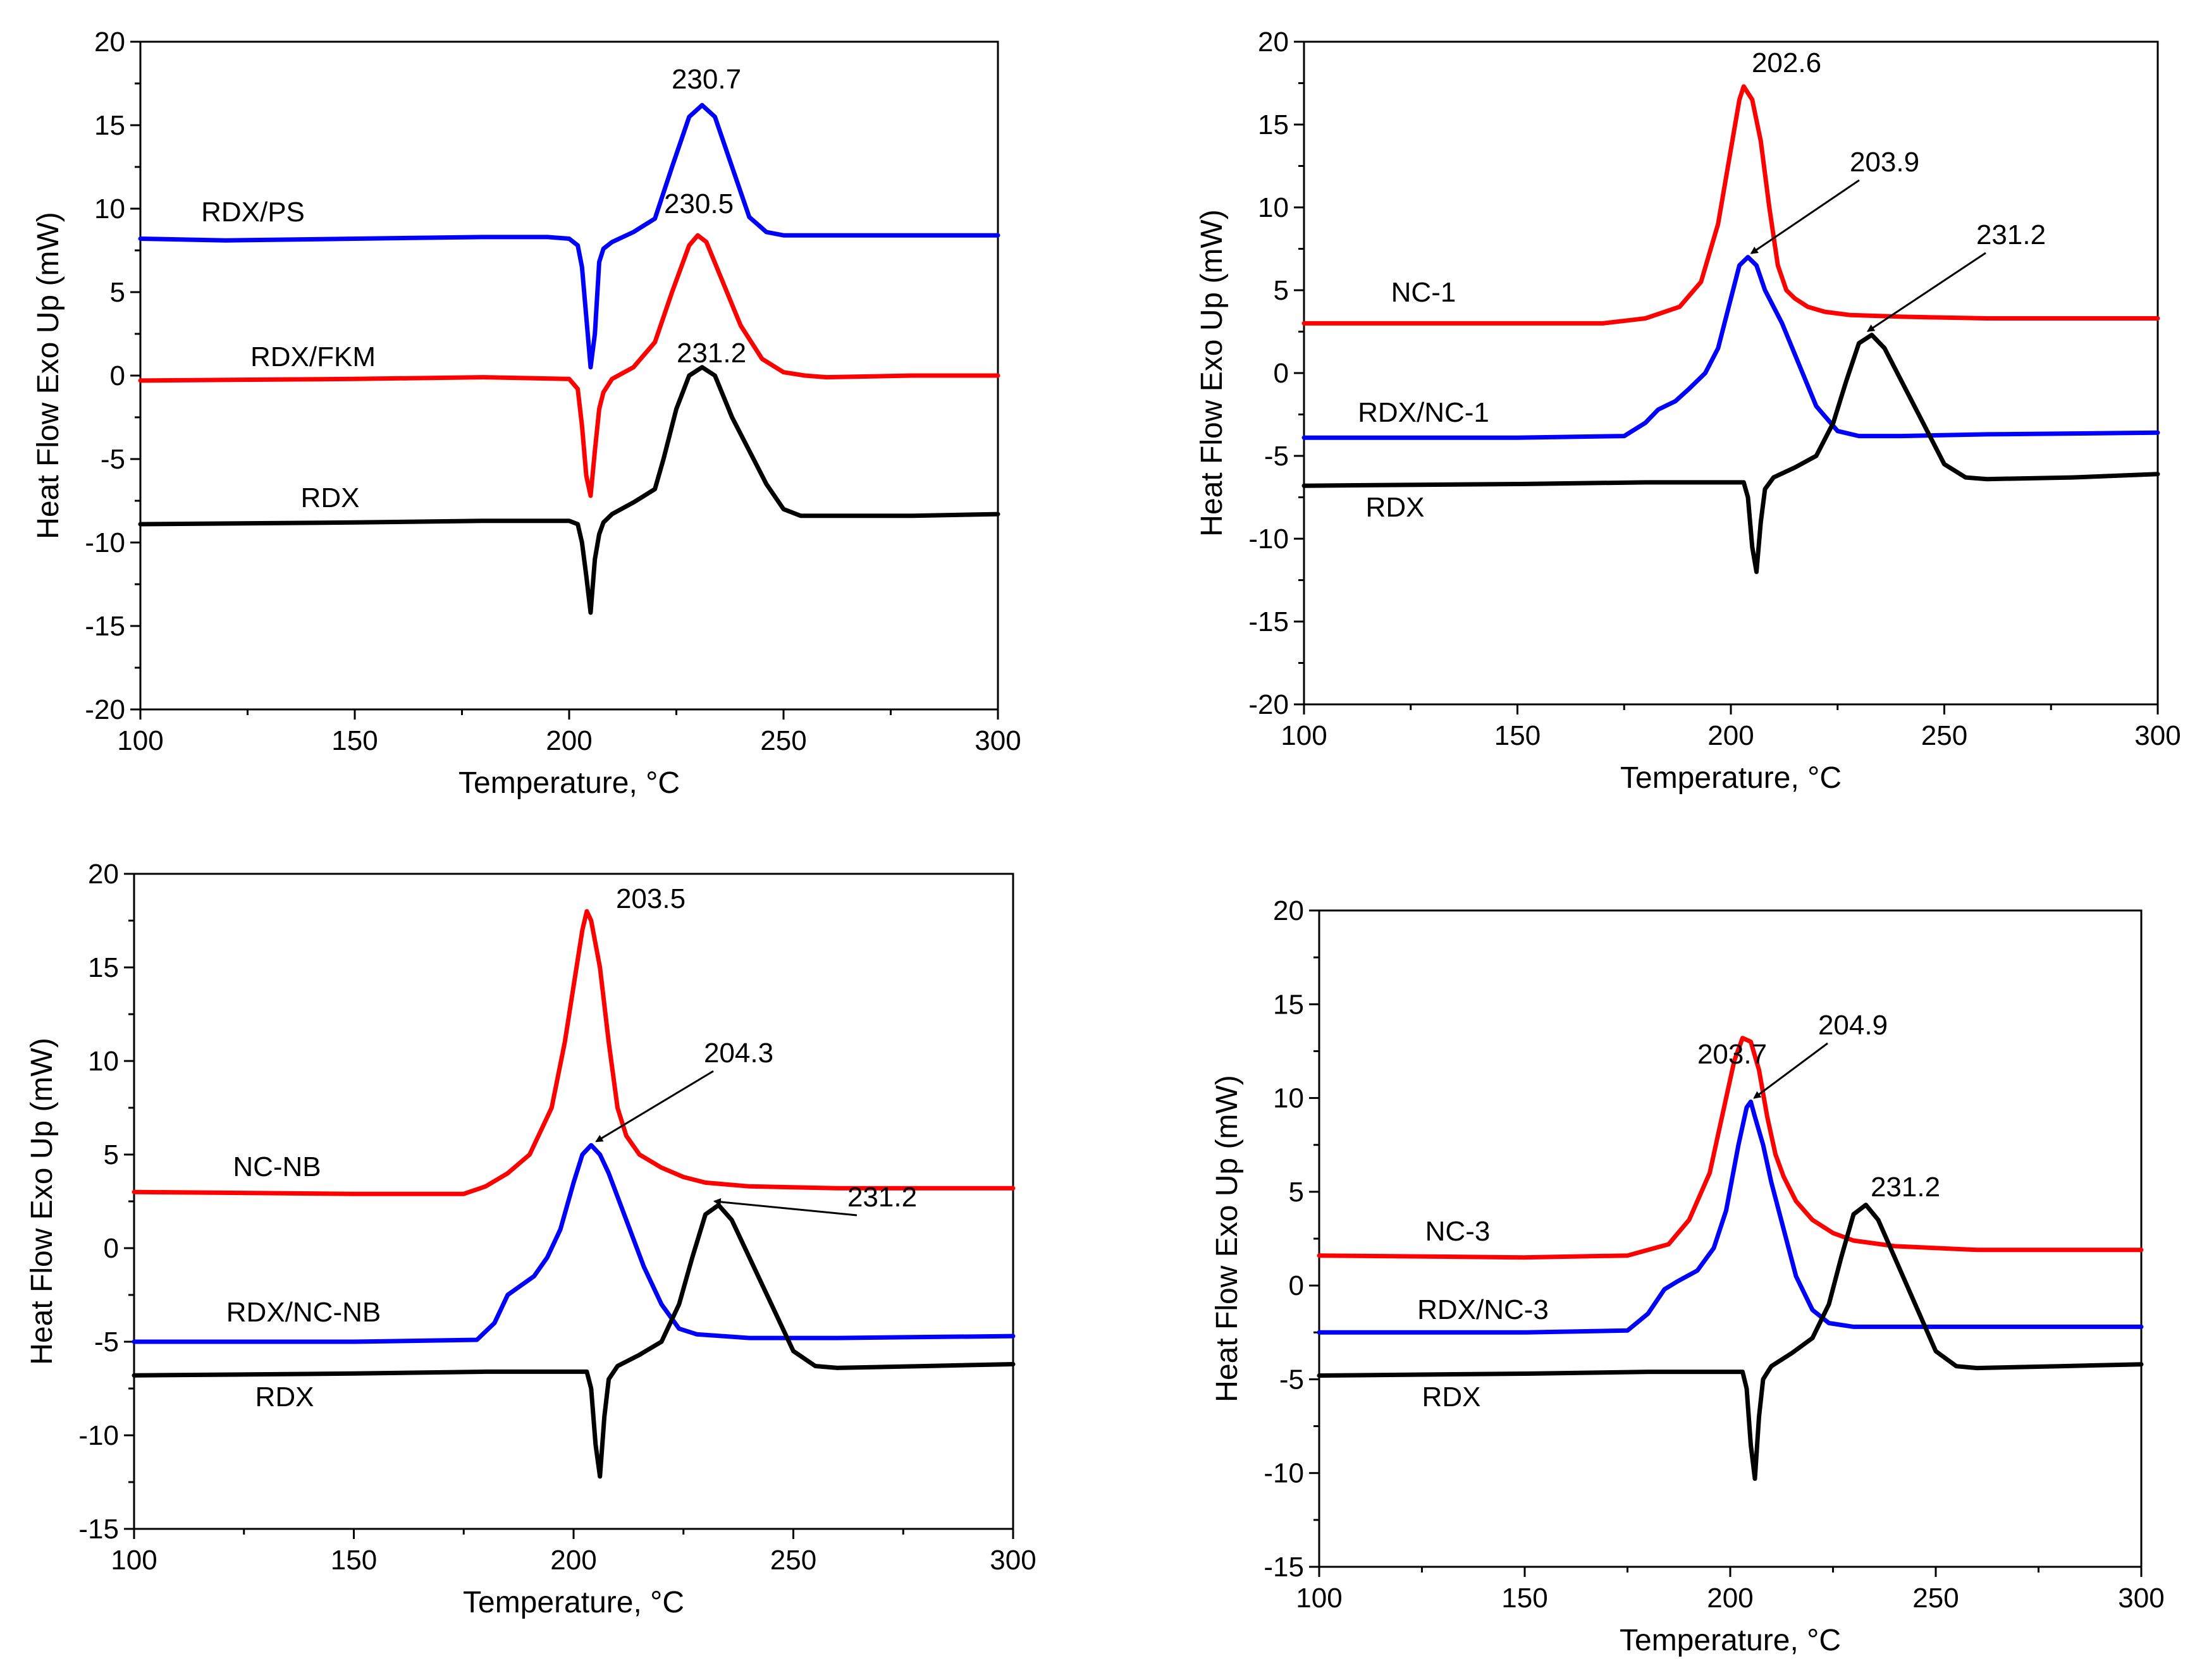  I want to click on peak-label: 202.6, so click(1786, 62).